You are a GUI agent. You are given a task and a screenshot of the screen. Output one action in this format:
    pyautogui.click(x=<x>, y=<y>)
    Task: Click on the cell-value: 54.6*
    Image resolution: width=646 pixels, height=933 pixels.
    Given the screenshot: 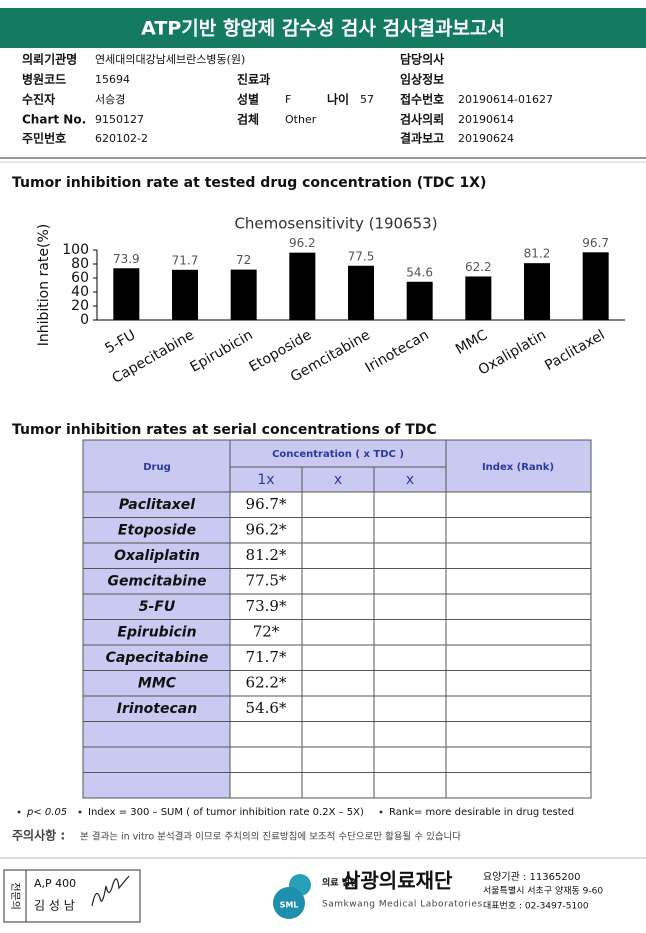 What is the action you would take?
    pyautogui.click(x=266, y=708)
    